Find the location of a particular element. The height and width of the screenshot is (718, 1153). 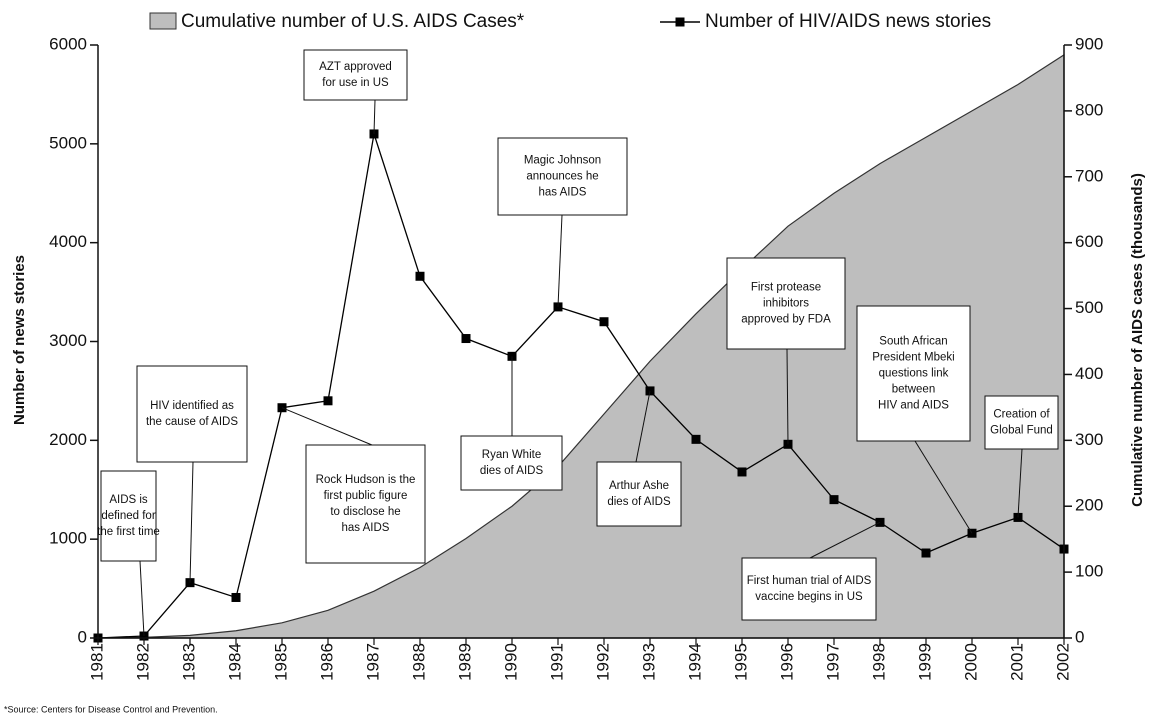

x-tick-label: 1981 is located at coordinates (96, 662).